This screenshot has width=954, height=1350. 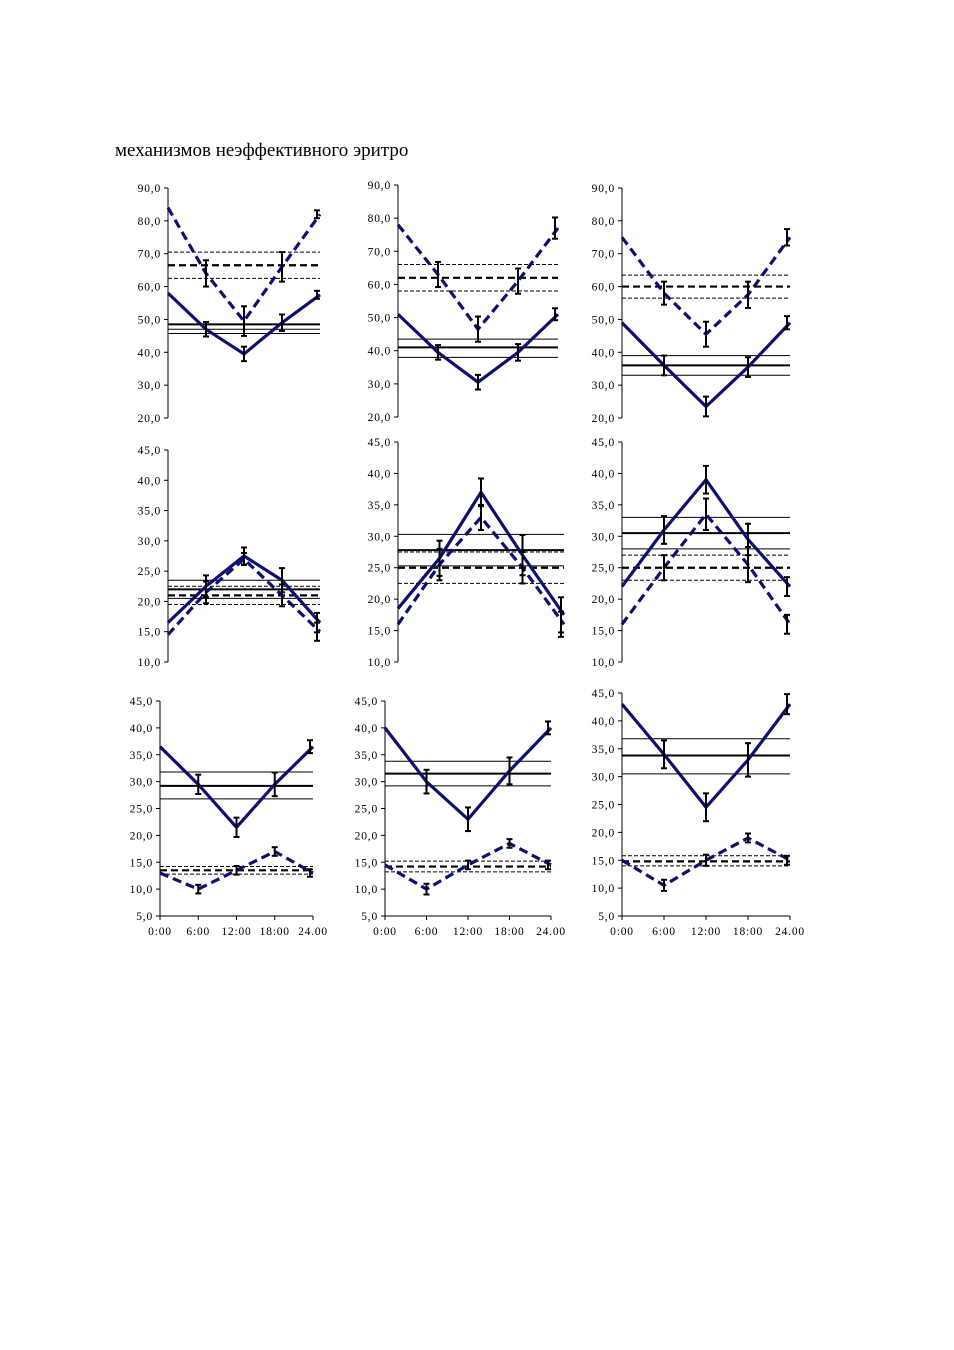 What do you see at coordinates (427, 932) in the screenshot?
I see `panel-8-x-tick-label: 6:00` at bounding box center [427, 932].